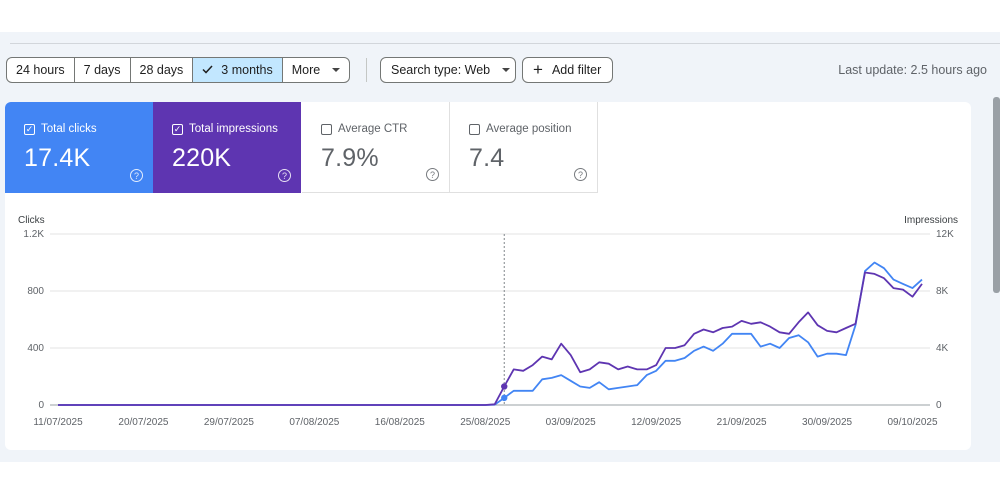  Describe the element at coordinates (939, 405) in the screenshot. I see `y-right-tick-label: 0` at that location.